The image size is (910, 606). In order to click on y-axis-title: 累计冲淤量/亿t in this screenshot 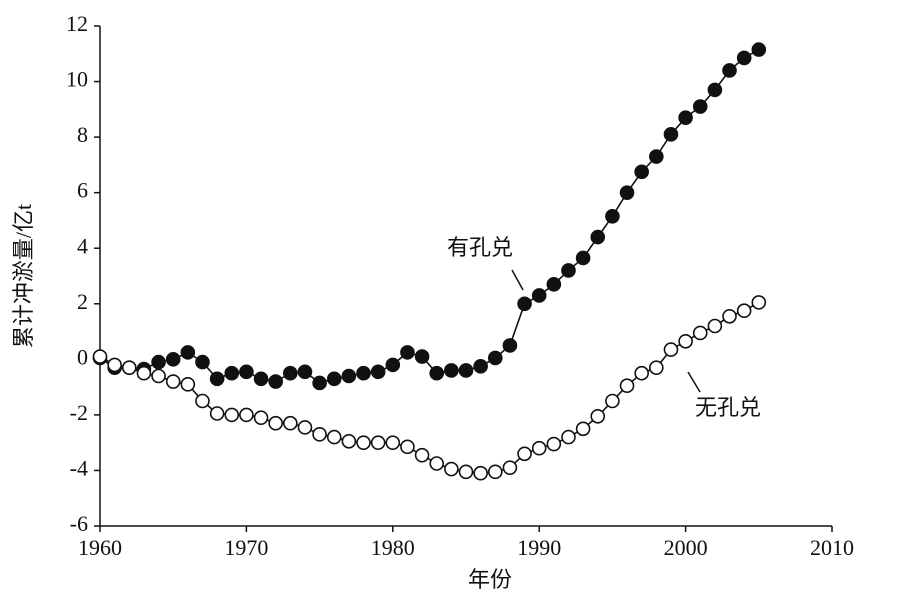, I will do `click(23, 276)`.